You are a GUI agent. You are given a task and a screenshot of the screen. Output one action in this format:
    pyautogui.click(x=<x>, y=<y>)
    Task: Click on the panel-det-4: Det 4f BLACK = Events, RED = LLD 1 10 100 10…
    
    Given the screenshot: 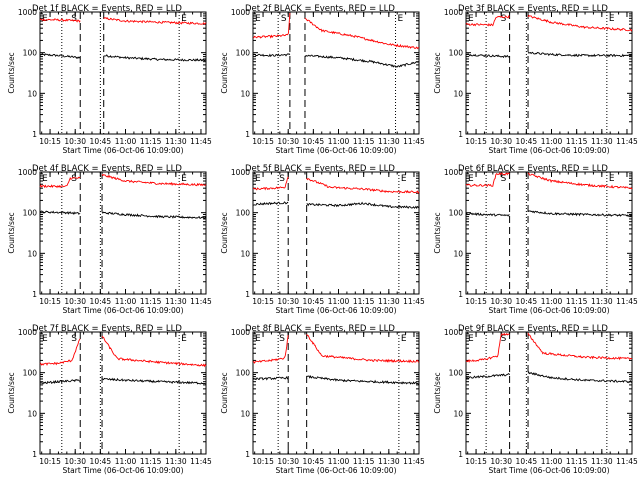 What is the action you would take?
    pyautogui.click(x=109, y=239)
    